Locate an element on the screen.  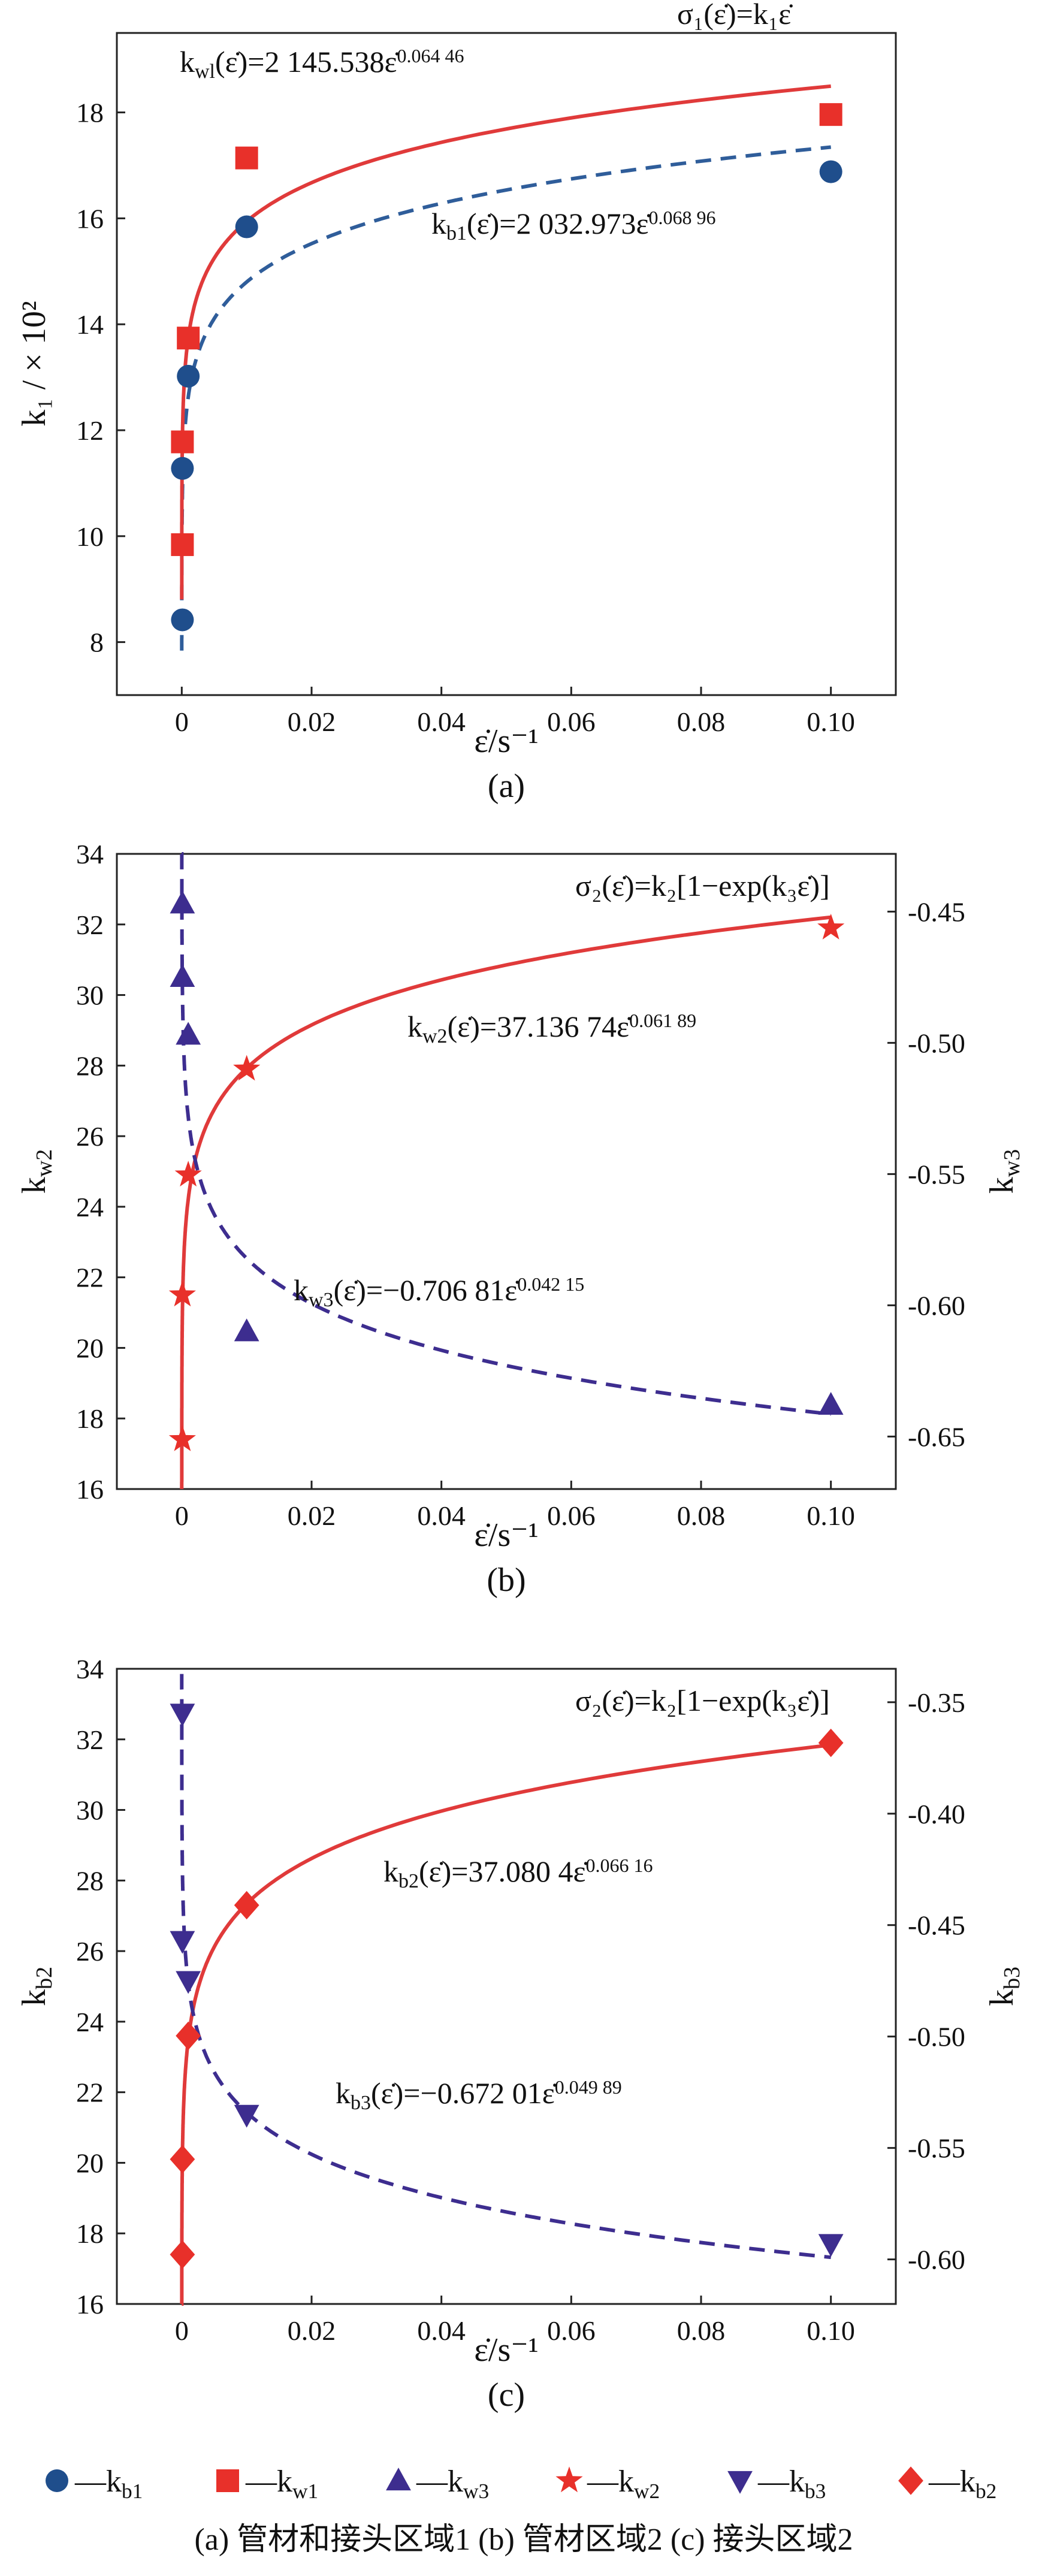
y-tick-label: 30 is located at coordinates (90, 996).